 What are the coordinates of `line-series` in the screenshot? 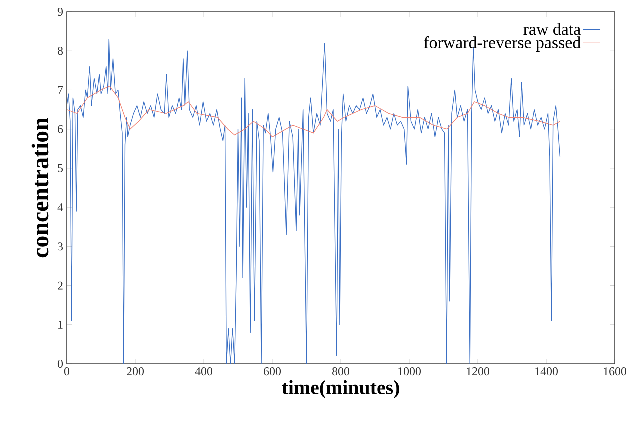 It's located at (314, 112).